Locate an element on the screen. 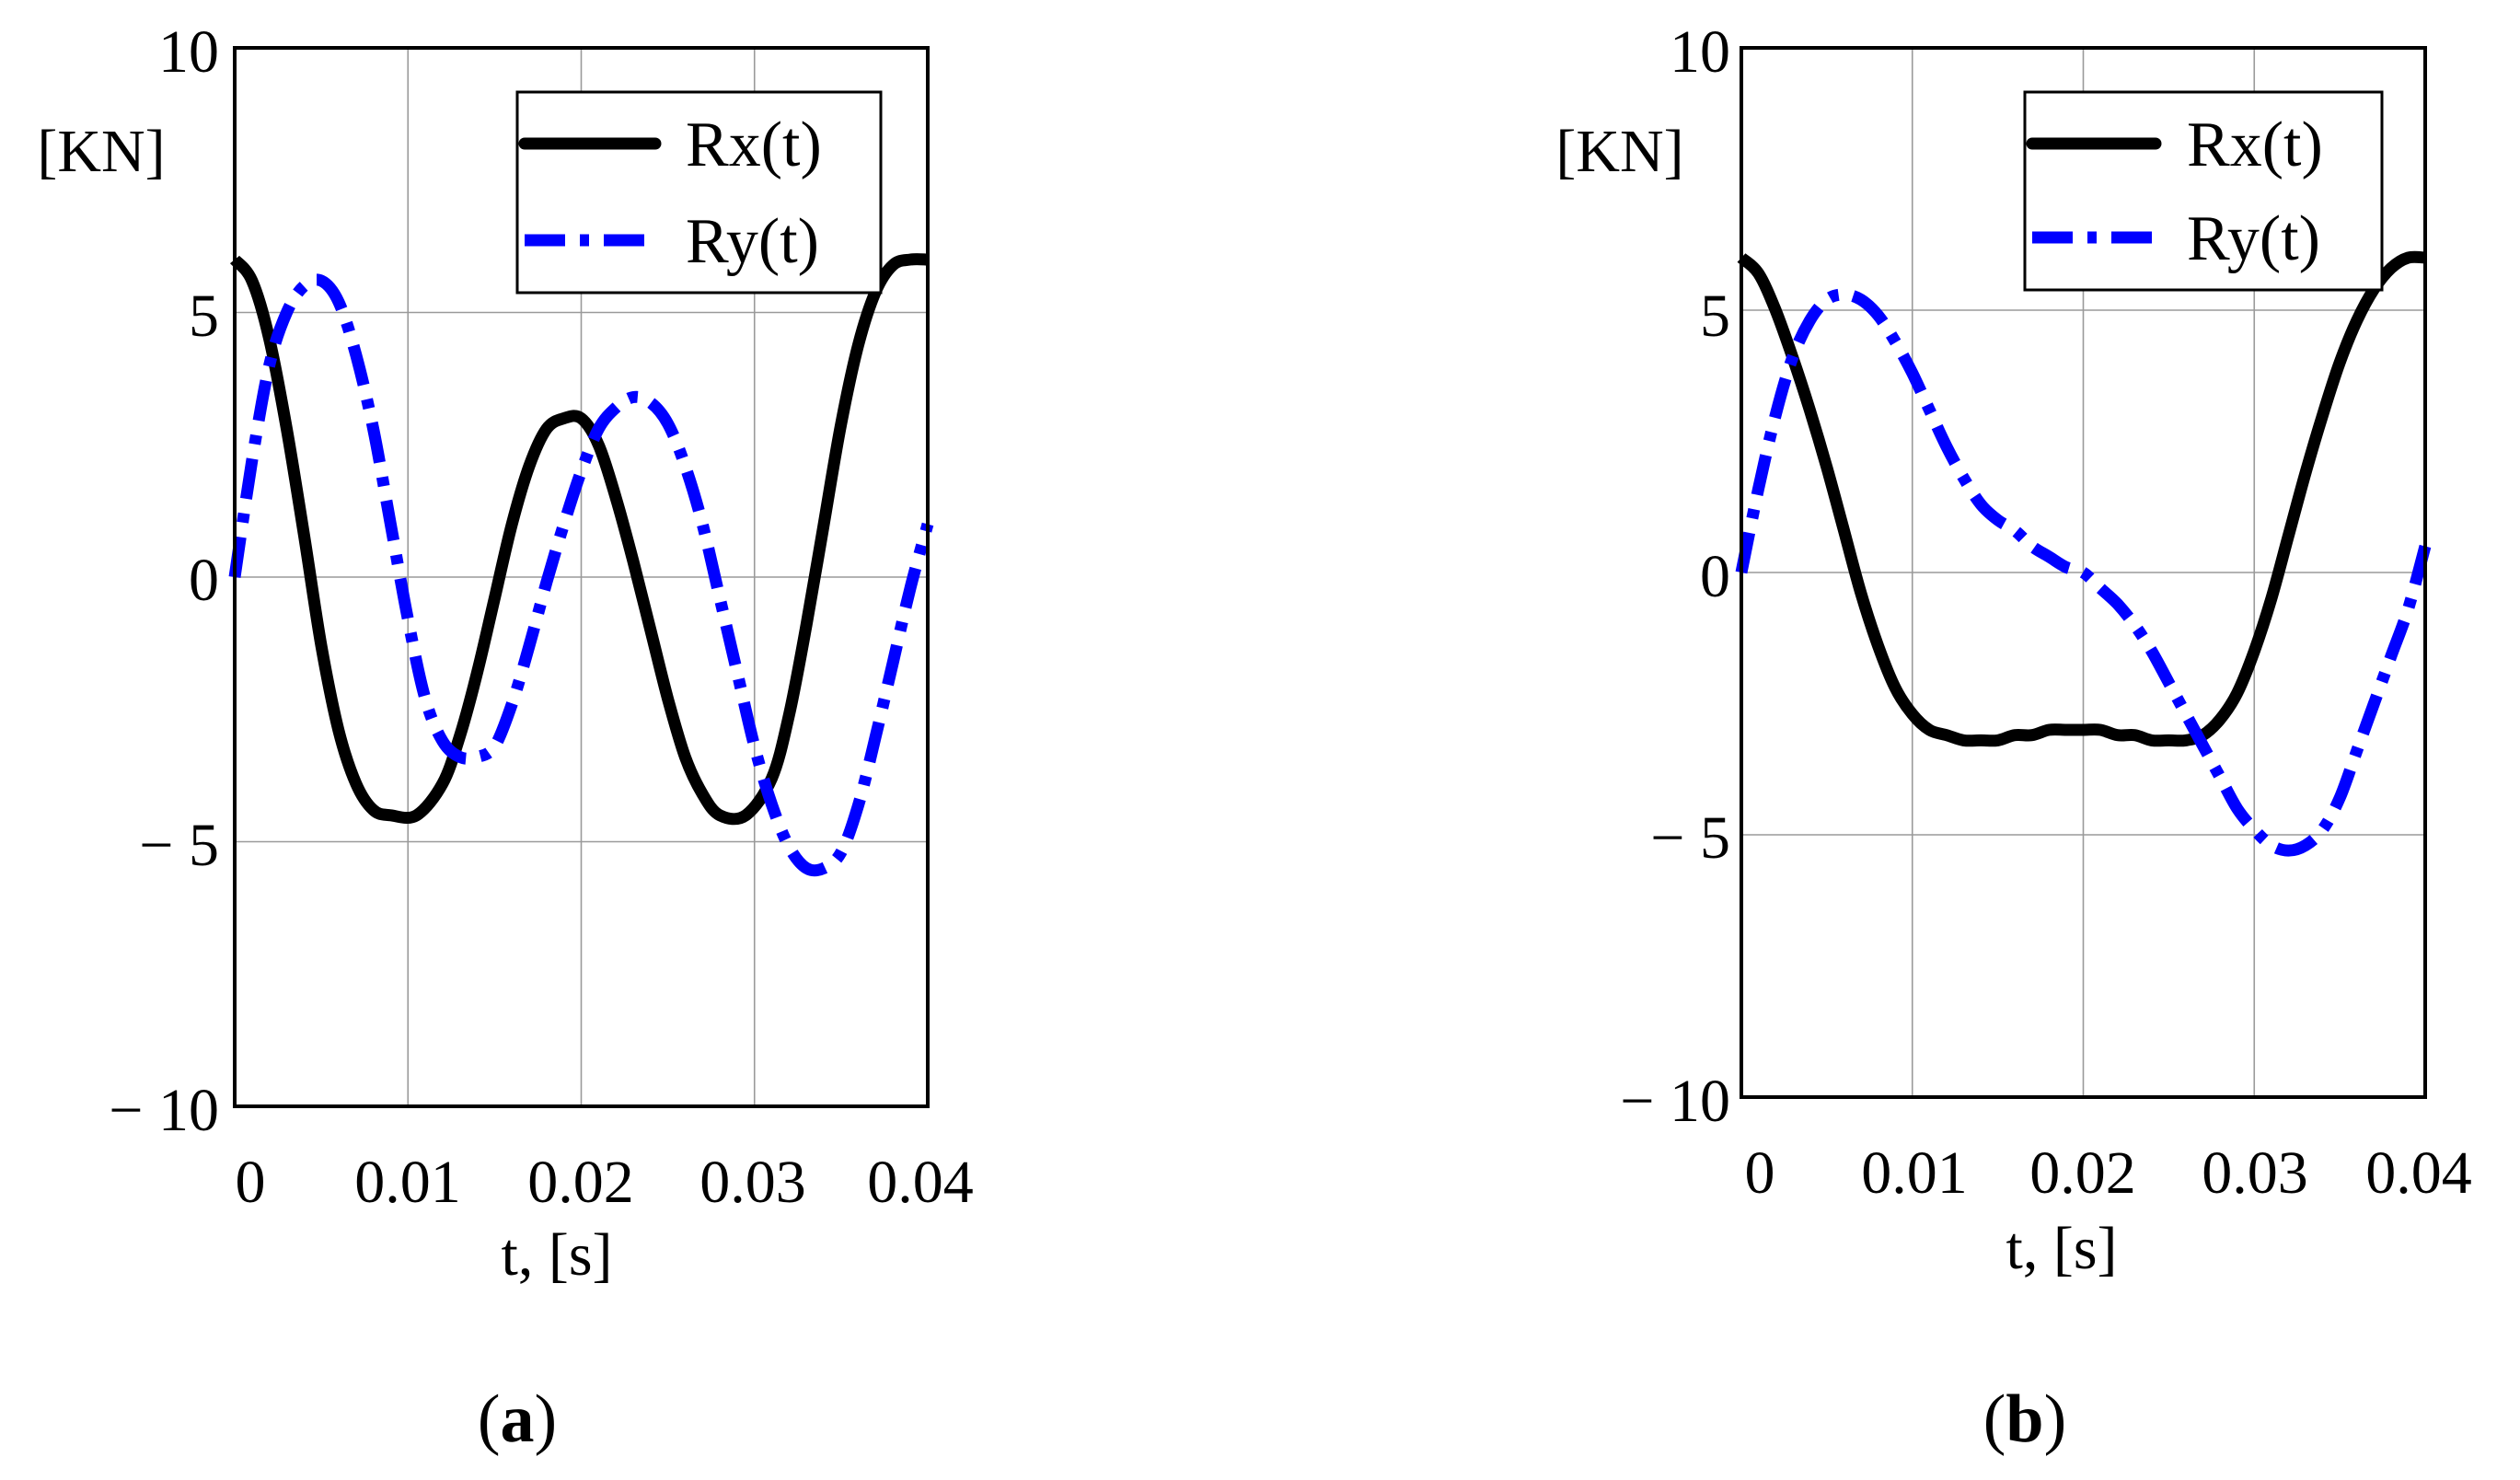 This screenshot has height=1480, width=2520. panel-label-b-letter: b is located at coordinates (2024, 1419).